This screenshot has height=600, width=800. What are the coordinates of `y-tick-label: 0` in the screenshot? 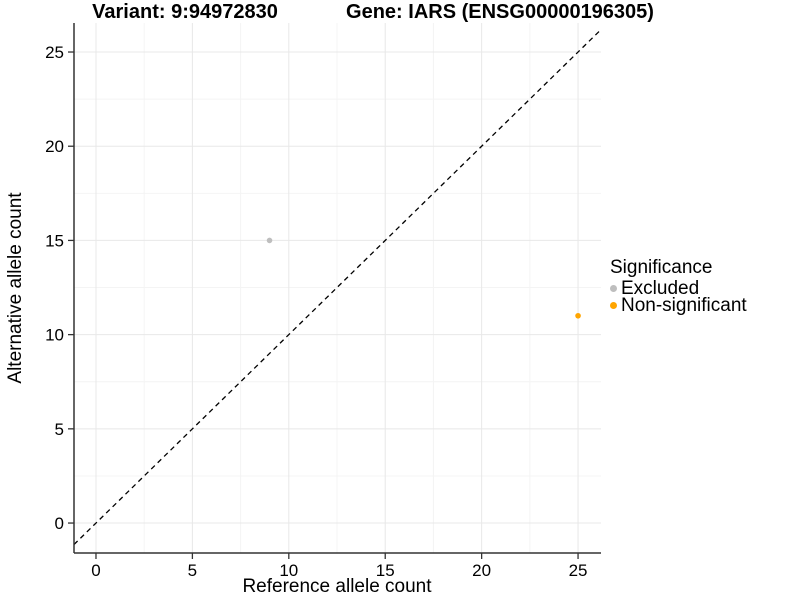 It's located at (59, 523).